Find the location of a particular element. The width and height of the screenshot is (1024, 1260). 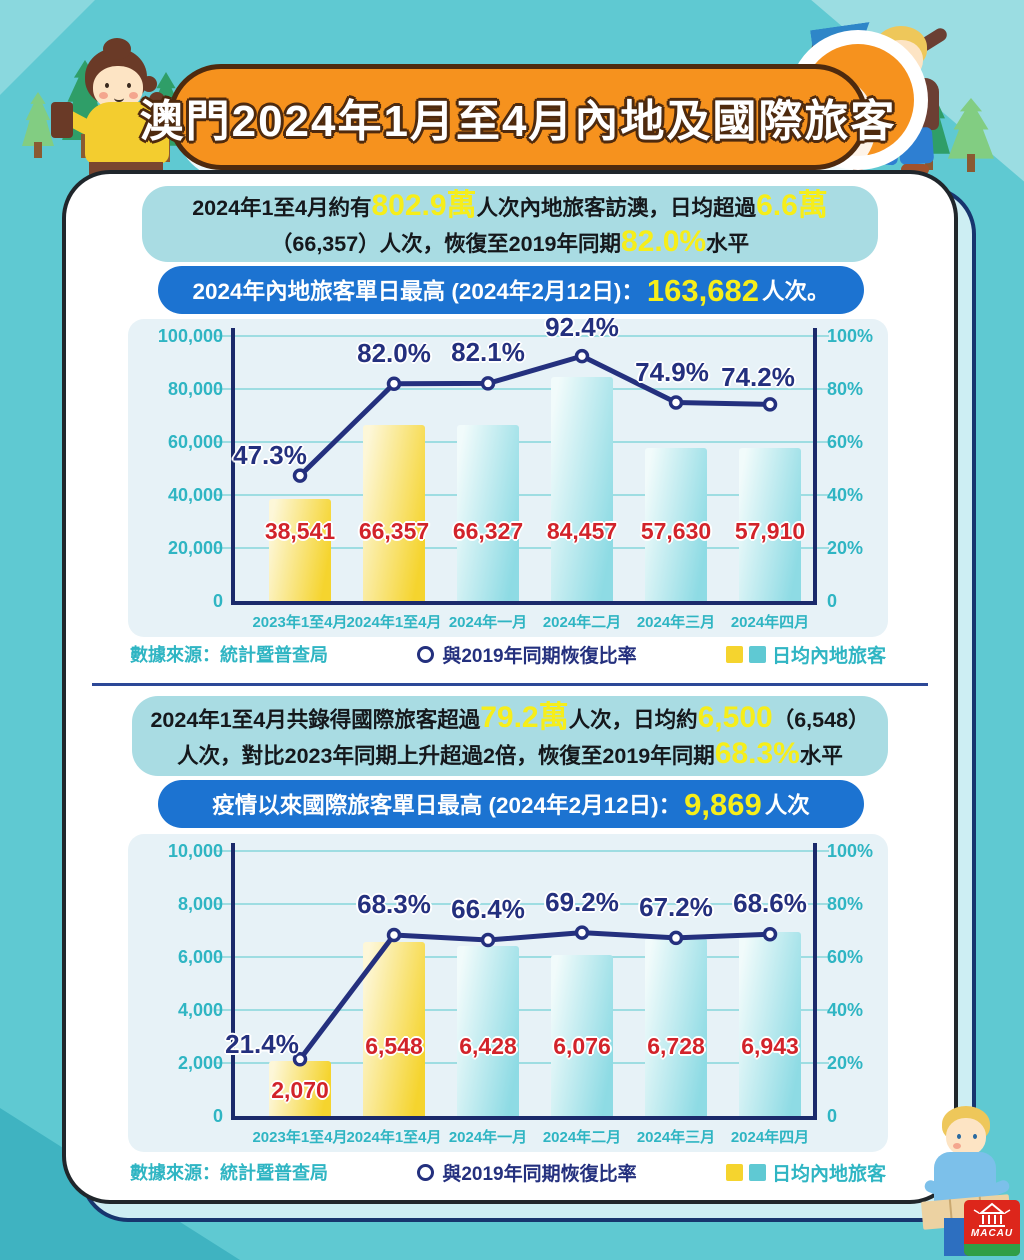

title-banner: 澳門2024年1月至4月內地及國際旅客 is located at coordinates (517, 117).